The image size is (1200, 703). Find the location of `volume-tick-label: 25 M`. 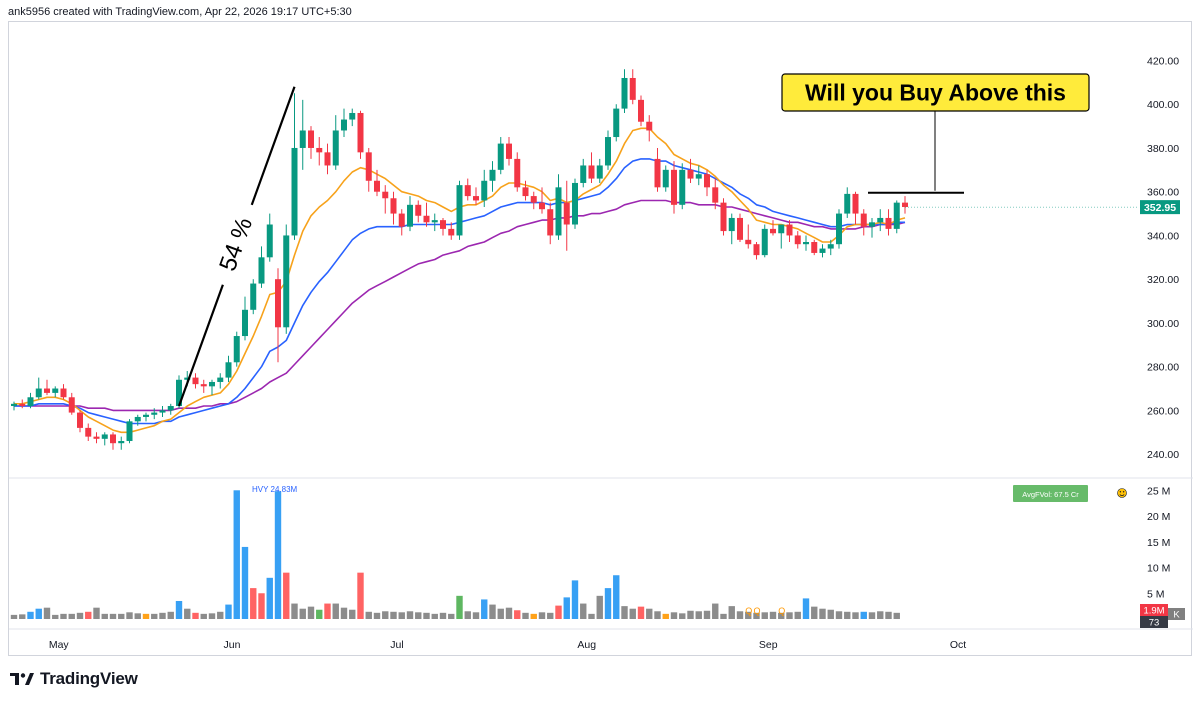

volume-tick-label: 25 M is located at coordinates (1158, 491).